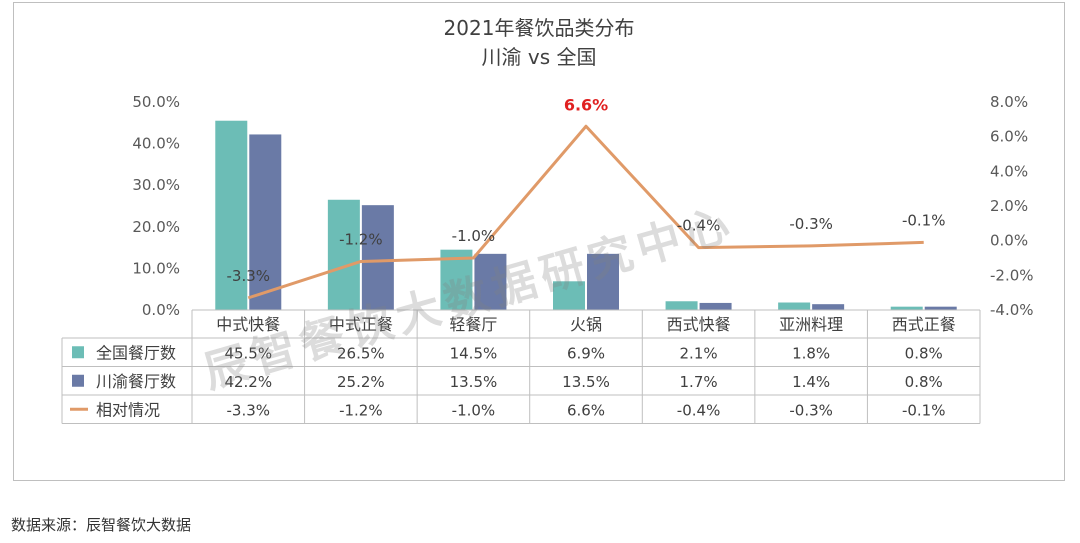 The height and width of the screenshot is (543, 1080). What do you see at coordinates (811, 353) in the screenshot?
I see `table-cell: 1.8%` at bounding box center [811, 353].